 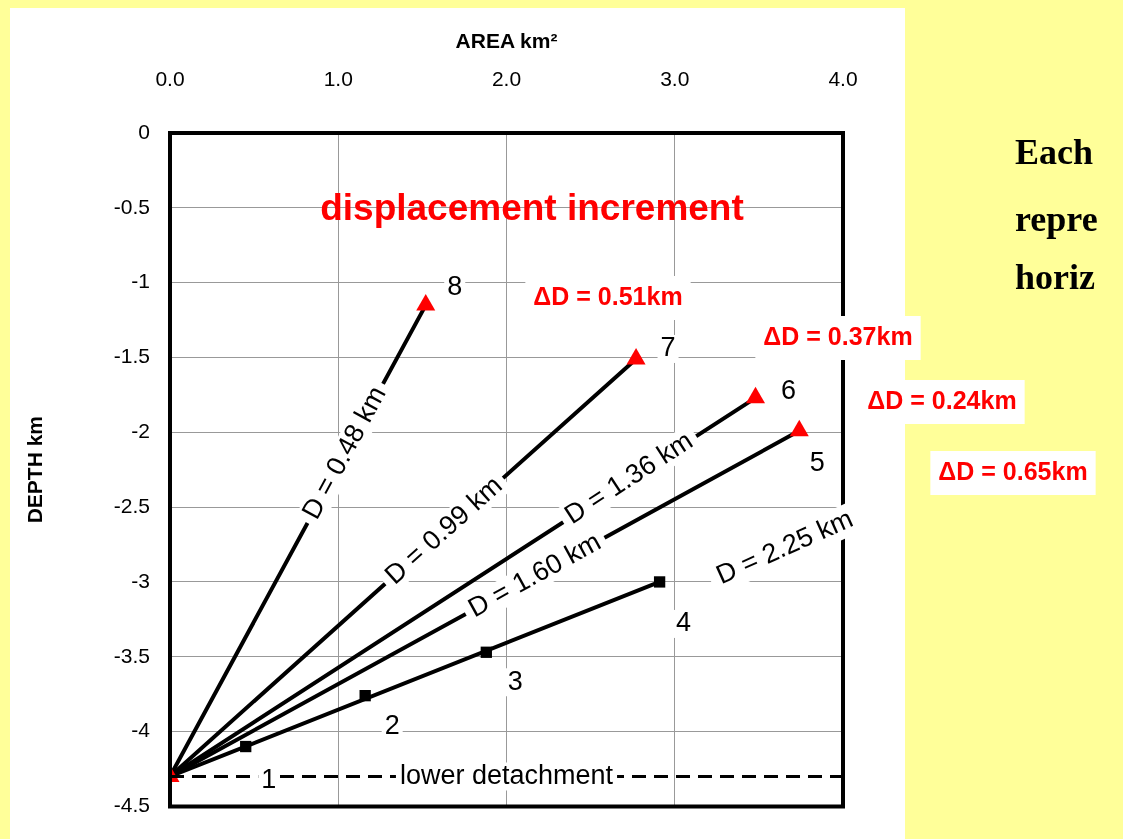 What do you see at coordinates (131, 356) in the screenshot?
I see `y-tick-label: -1.5` at bounding box center [131, 356].